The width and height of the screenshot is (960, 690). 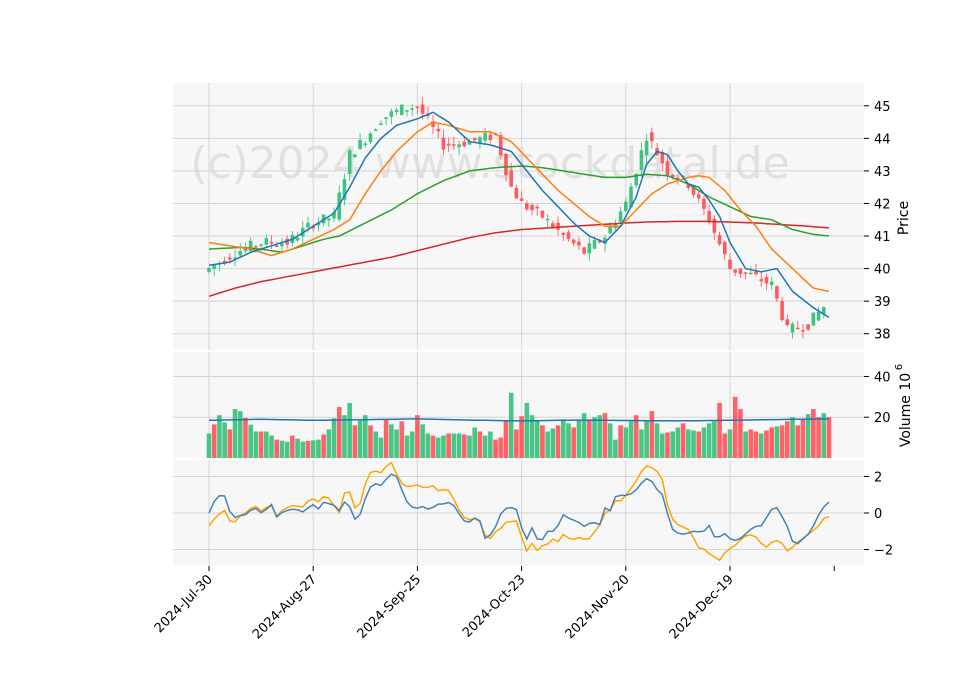 I want to click on oscillator-main-line, so click(x=519, y=509).